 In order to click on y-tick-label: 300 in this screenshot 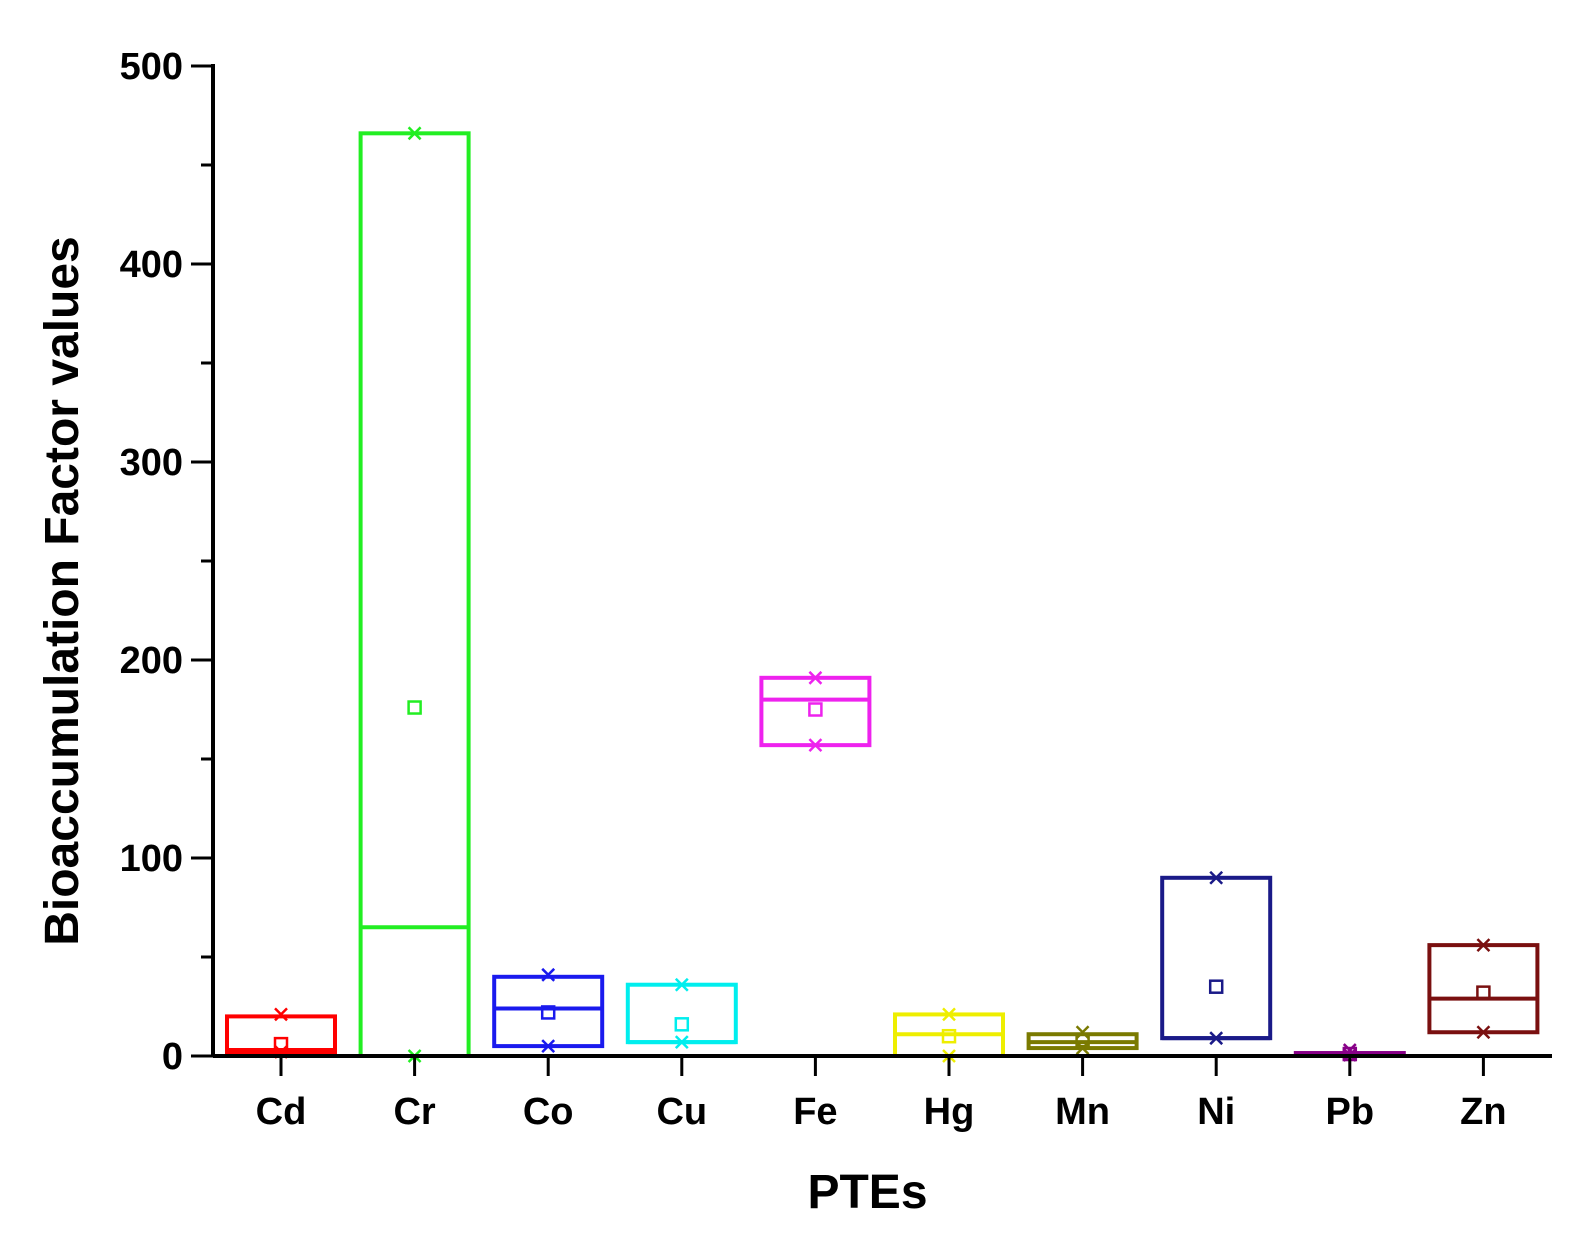, I will do `click(151, 463)`.